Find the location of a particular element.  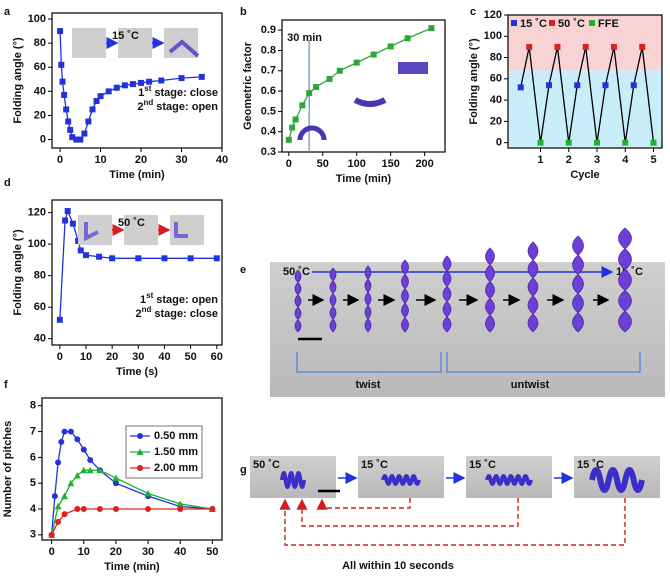

reference-label: 30 min is located at coordinates (304, 38).